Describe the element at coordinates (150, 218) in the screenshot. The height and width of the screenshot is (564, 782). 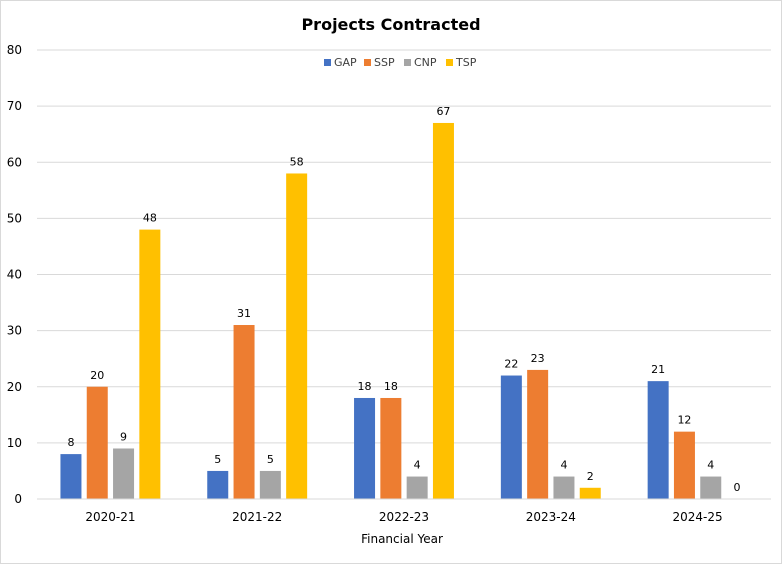
I see `data-label-tsp: 48` at that location.